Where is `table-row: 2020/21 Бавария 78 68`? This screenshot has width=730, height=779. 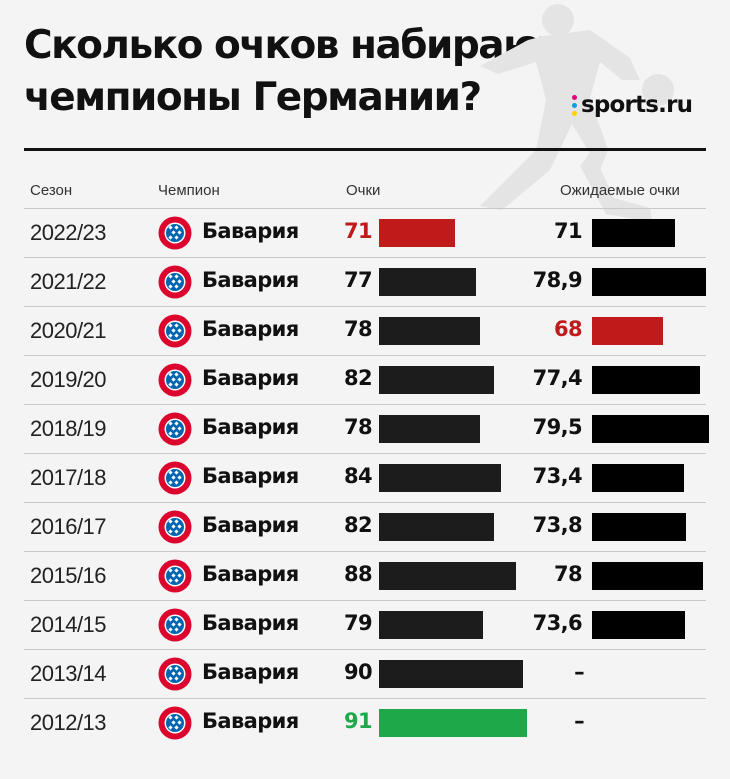 table-row: 2020/21 Бавария 78 68 is located at coordinates (365, 331).